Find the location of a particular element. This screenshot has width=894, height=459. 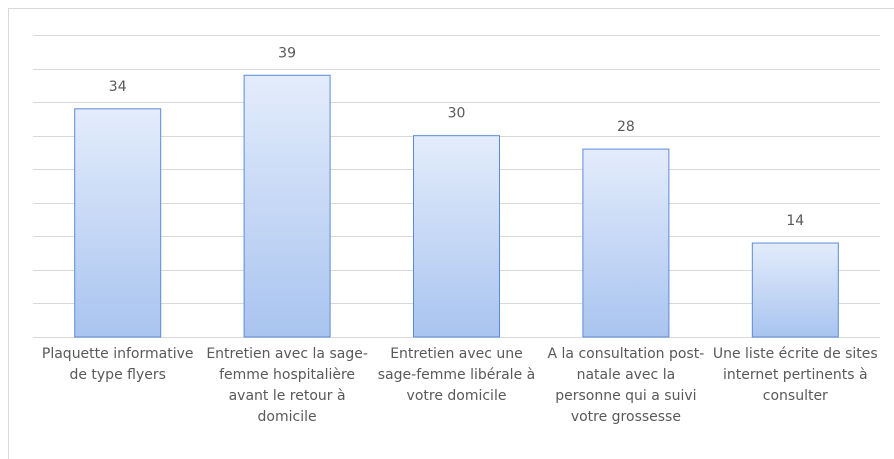

value-label: 39 is located at coordinates (287, 53).